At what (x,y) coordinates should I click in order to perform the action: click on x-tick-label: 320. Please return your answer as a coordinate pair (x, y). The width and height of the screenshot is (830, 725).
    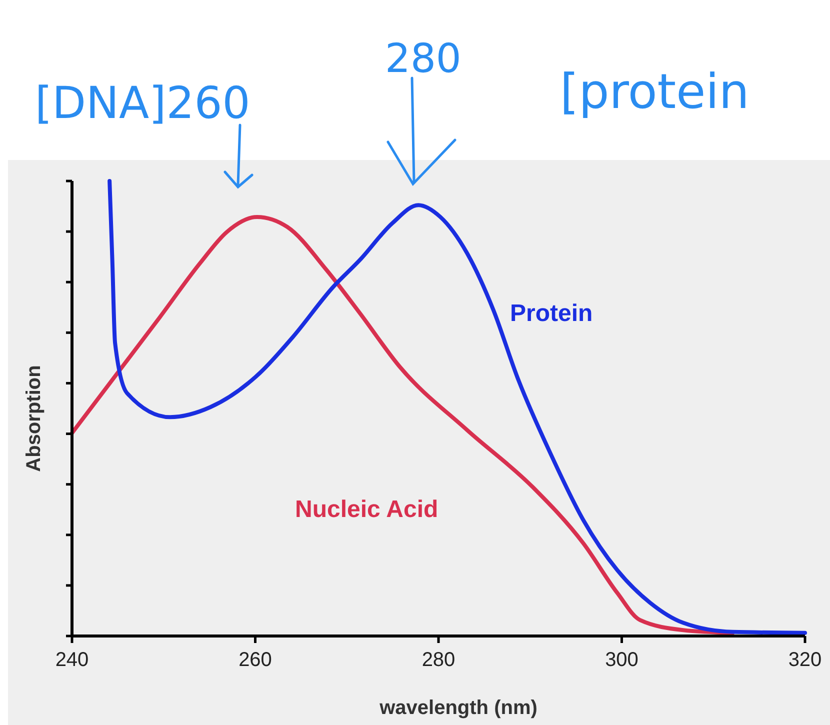
    Looking at the image, I should click on (805, 660).